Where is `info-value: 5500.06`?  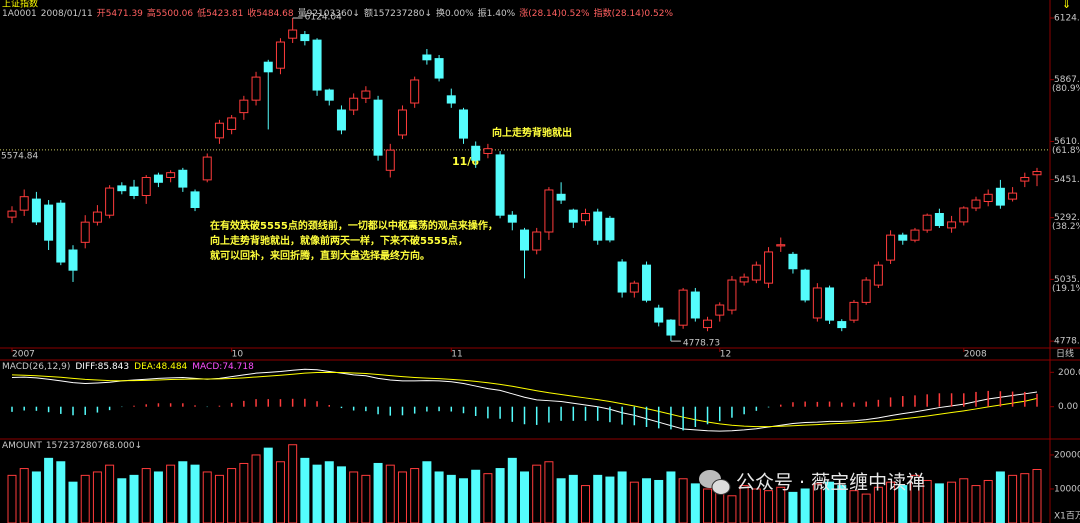 info-value: 5500.06 is located at coordinates (174, 14).